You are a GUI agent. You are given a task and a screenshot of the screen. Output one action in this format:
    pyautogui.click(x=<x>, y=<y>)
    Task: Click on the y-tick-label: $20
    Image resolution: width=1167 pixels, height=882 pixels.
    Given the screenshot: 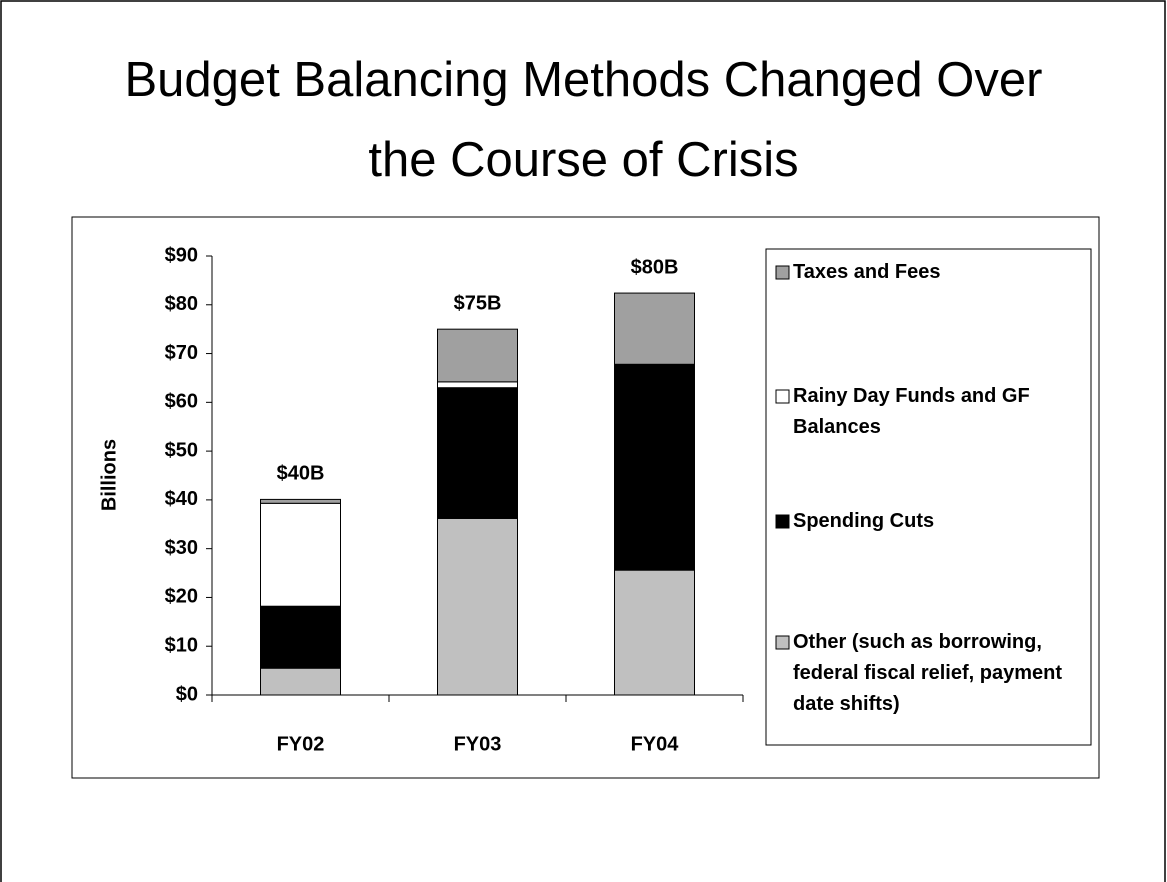 What is the action you would take?
    pyautogui.click(x=181, y=597)
    